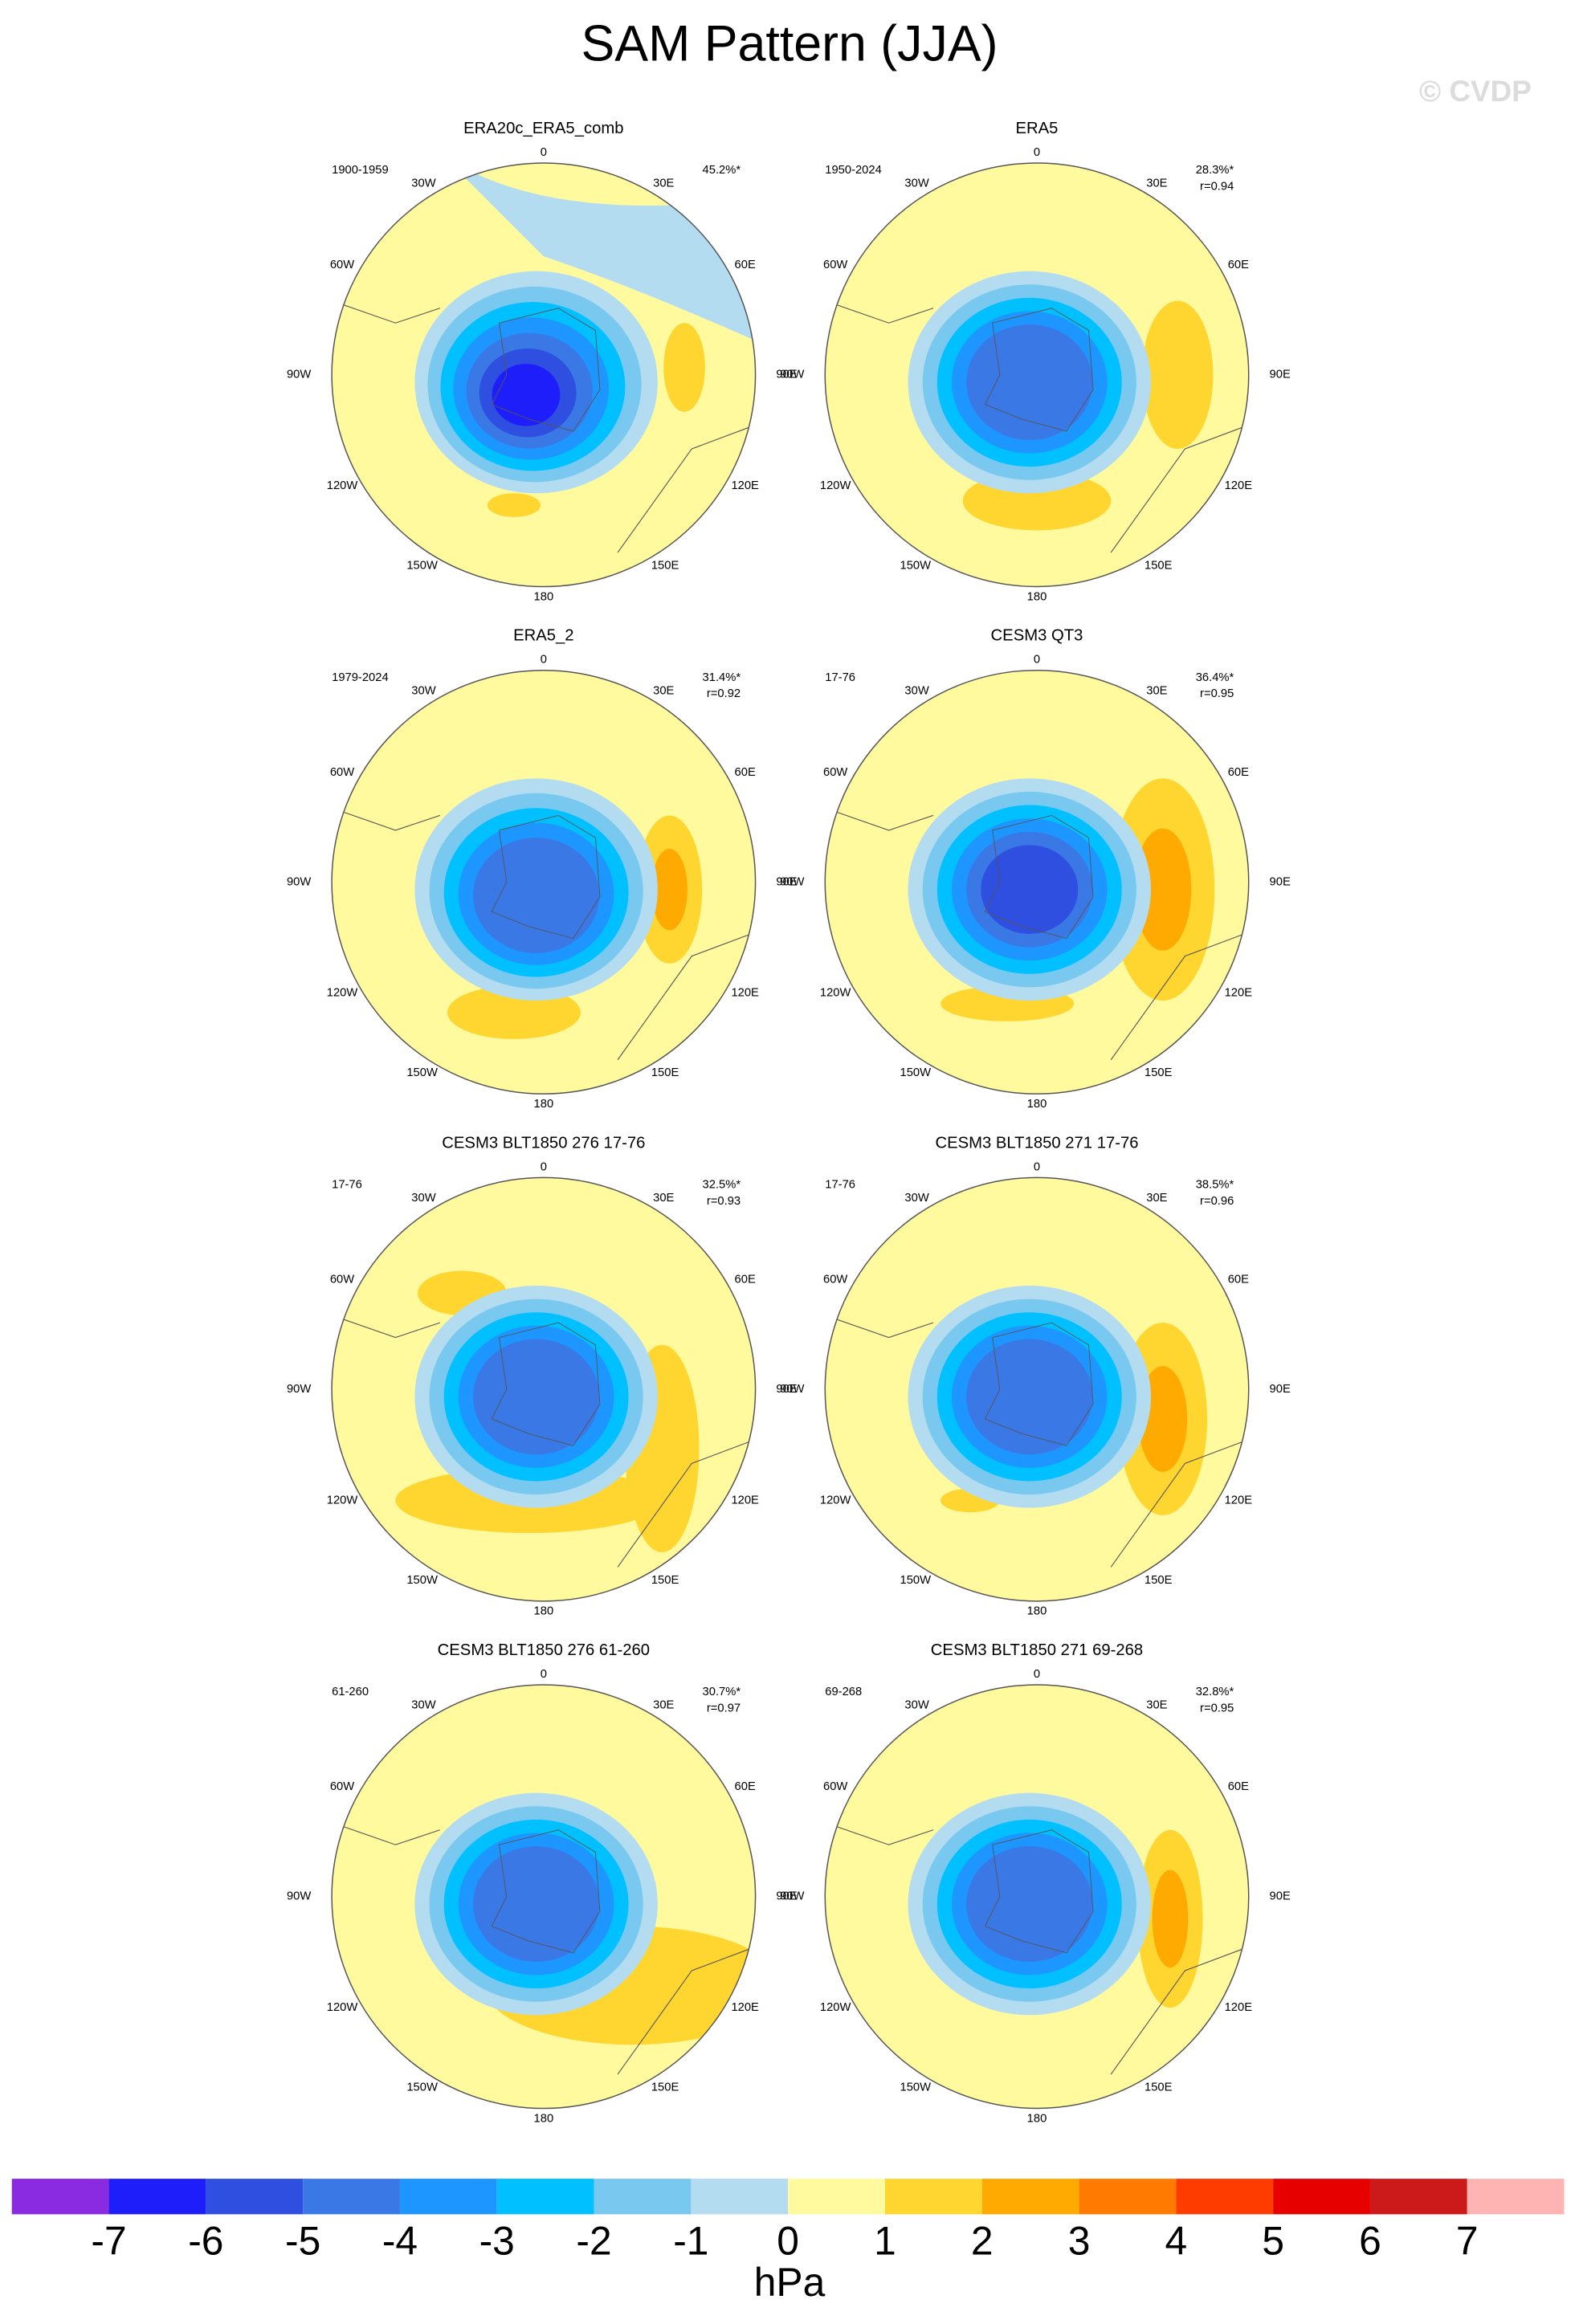 This screenshot has height=2324, width=1579. What do you see at coordinates (722, 1185) in the screenshot?
I see `variance-label: 32.5%*` at bounding box center [722, 1185].